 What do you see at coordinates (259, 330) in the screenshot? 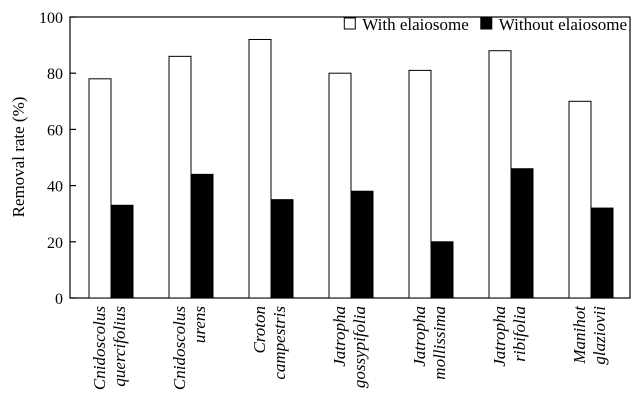
I see `x-category-label: Croton` at bounding box center [259, 330].